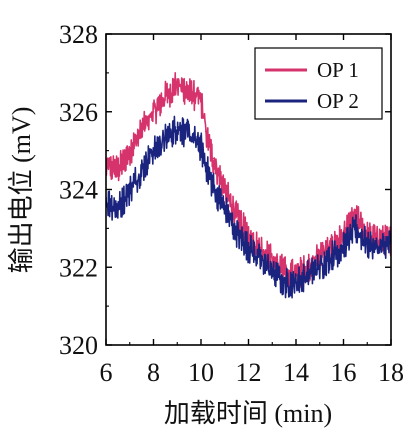 The image size is (418, 434). I want to click on x-axis-label: 加载时间 (min), so click(248, 413).